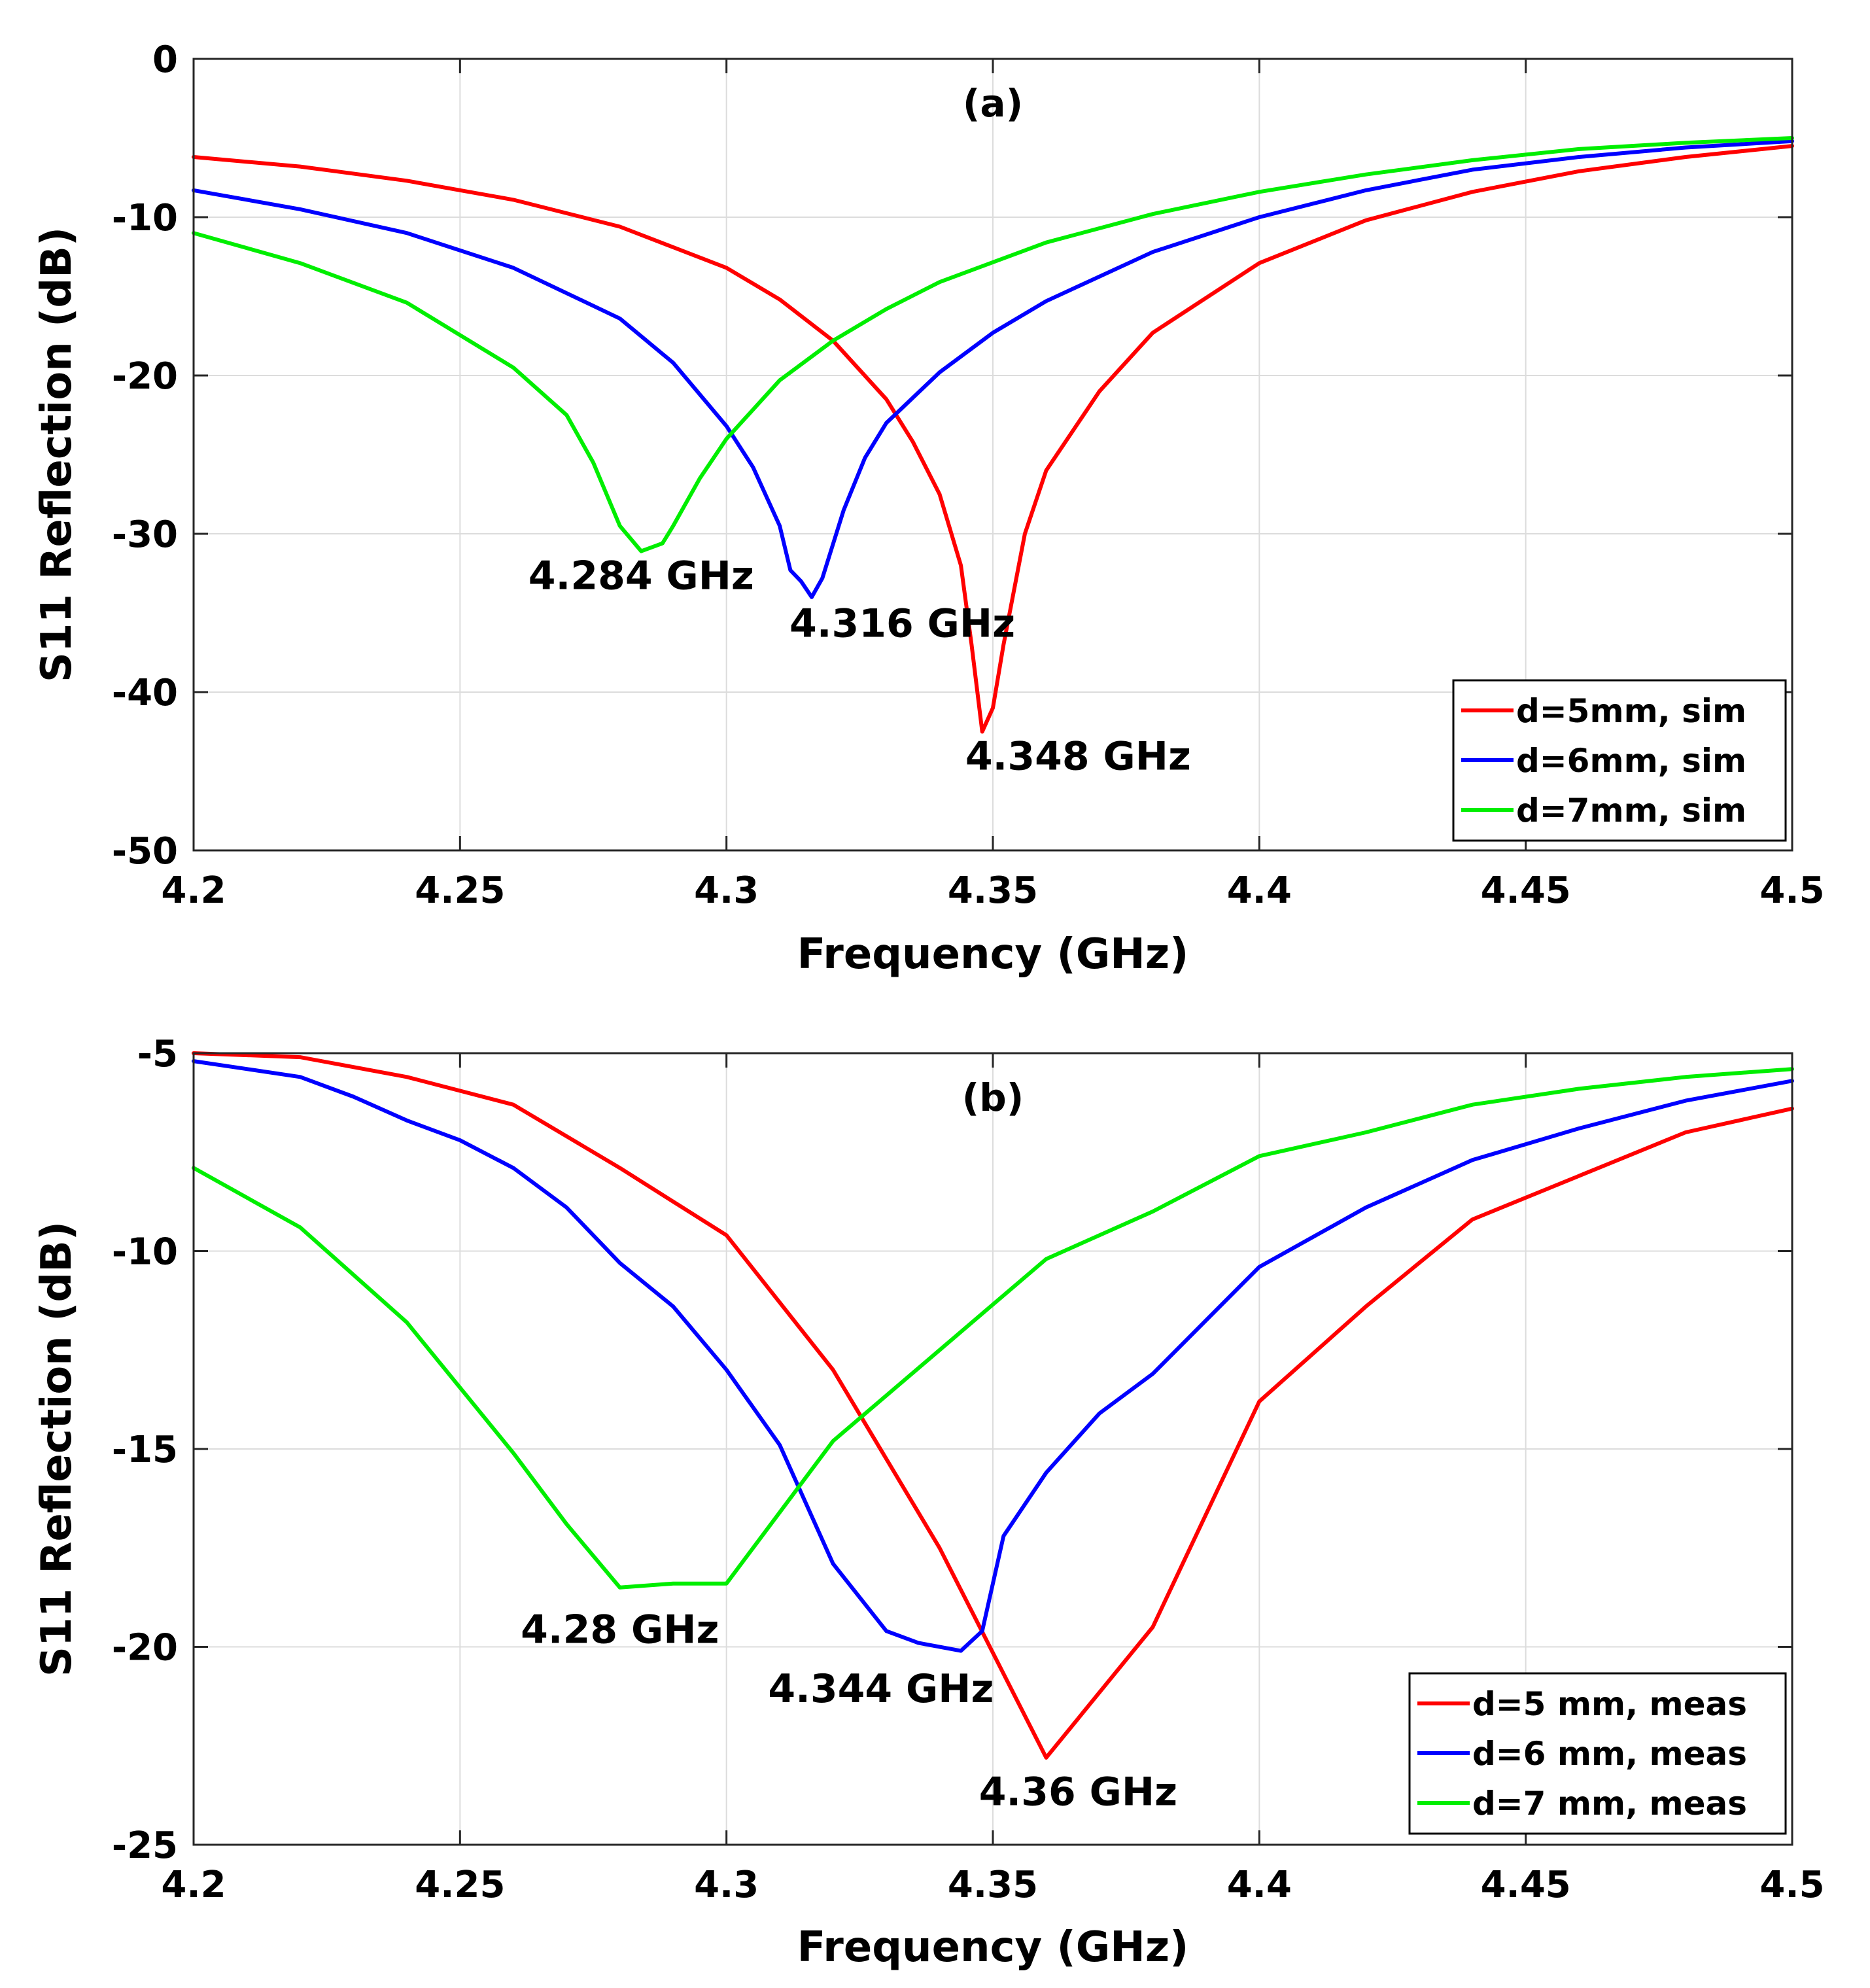 The image size is (1870, 1988). What do you see at coordinates (641, 576) in the screenshot?
I see `peak-annotation: 4.284 GHz` at bounding box center [641, 576].